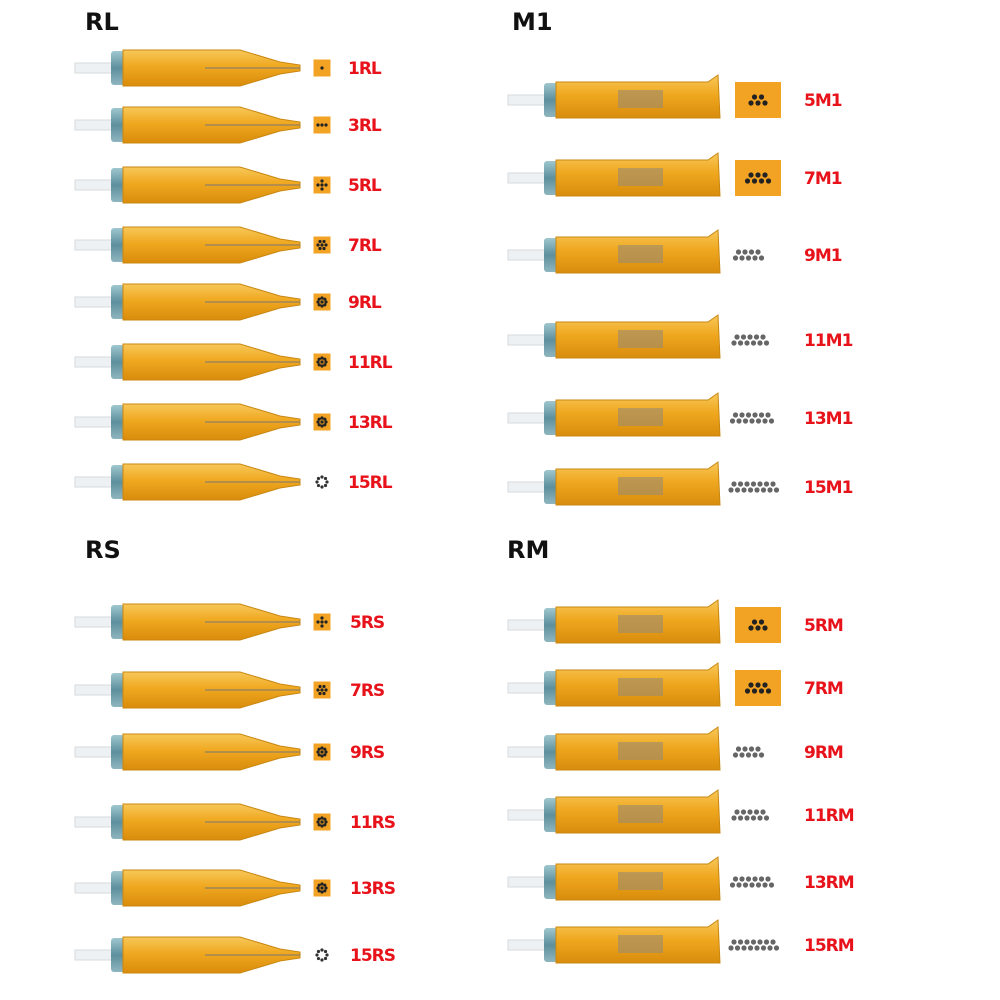 The image size is (1000, 1000). What do you see at coordinates (365, 303) in the screenshot?
I see `needle-label: 9RL` at bounding box center [365, 303].